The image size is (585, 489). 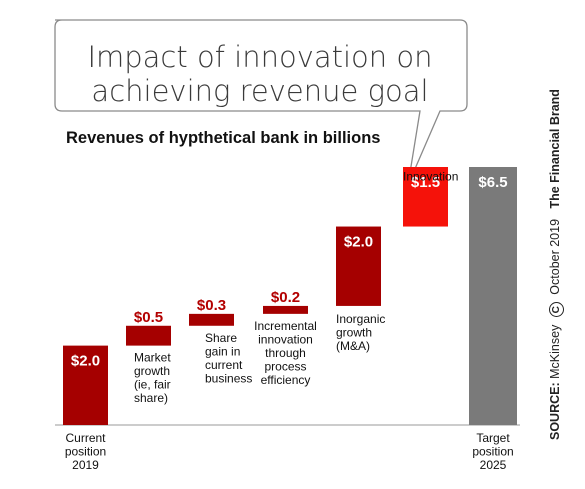 I want to click on value-label-4: $2.0, so click(x=358, y=242).